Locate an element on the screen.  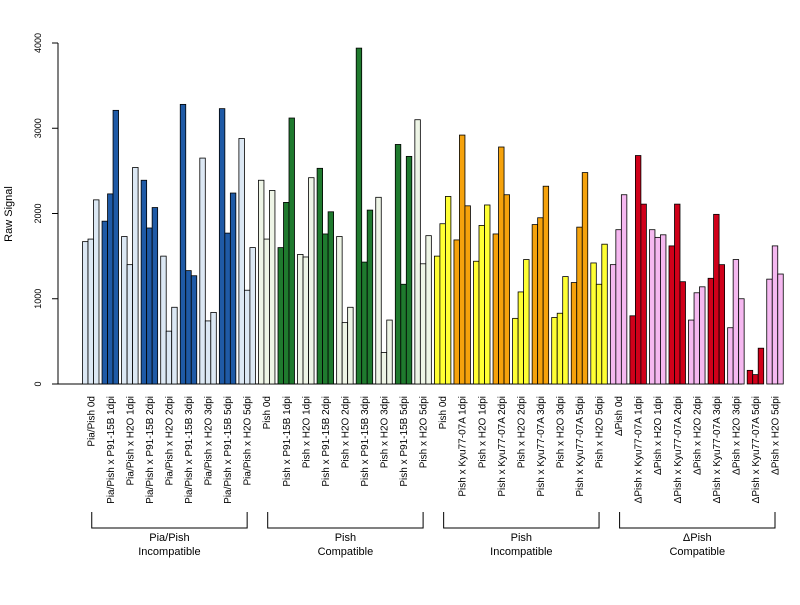
x-tick-label: Pia/Pish x P91-15B 3dpi is located at coordinates (189, 450).